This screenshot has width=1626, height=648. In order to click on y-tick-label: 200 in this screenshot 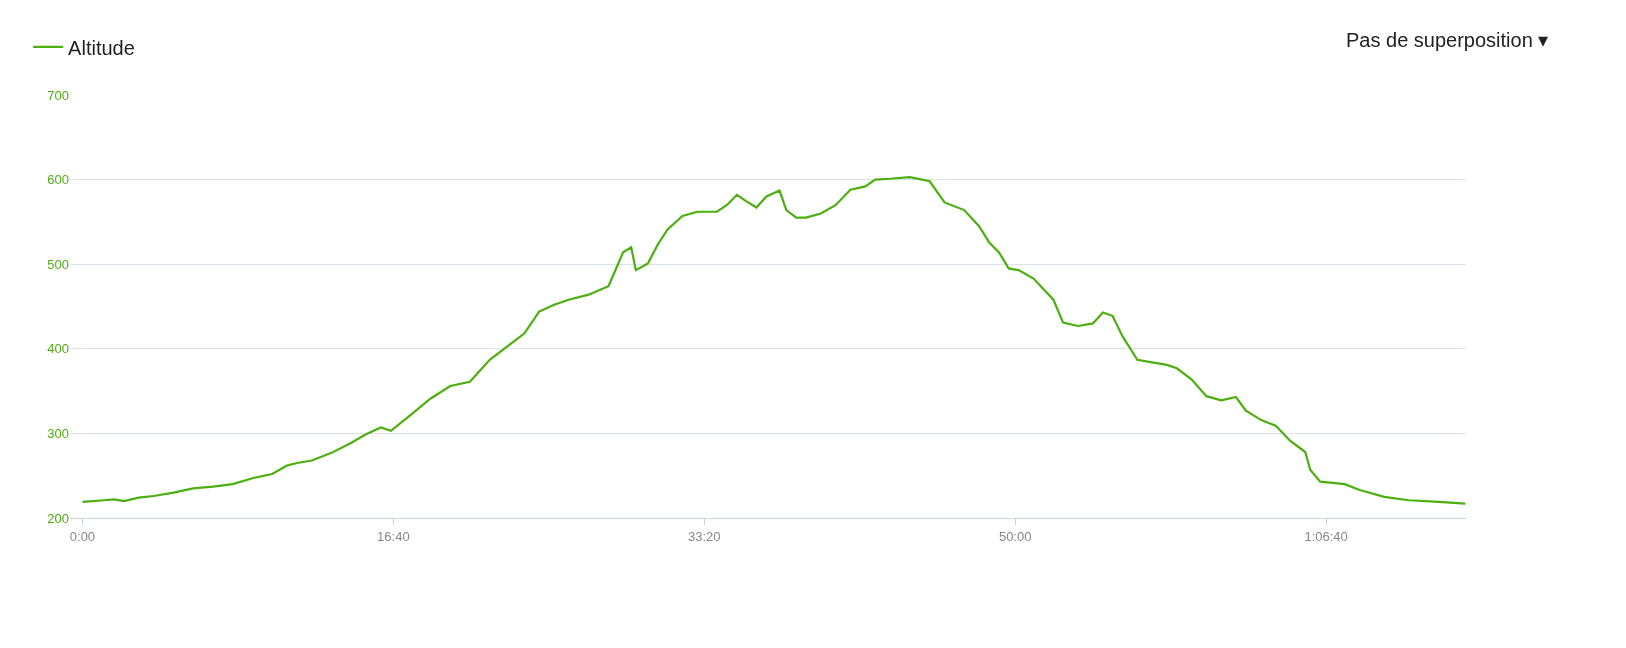, I will do `click(58, 518)`.